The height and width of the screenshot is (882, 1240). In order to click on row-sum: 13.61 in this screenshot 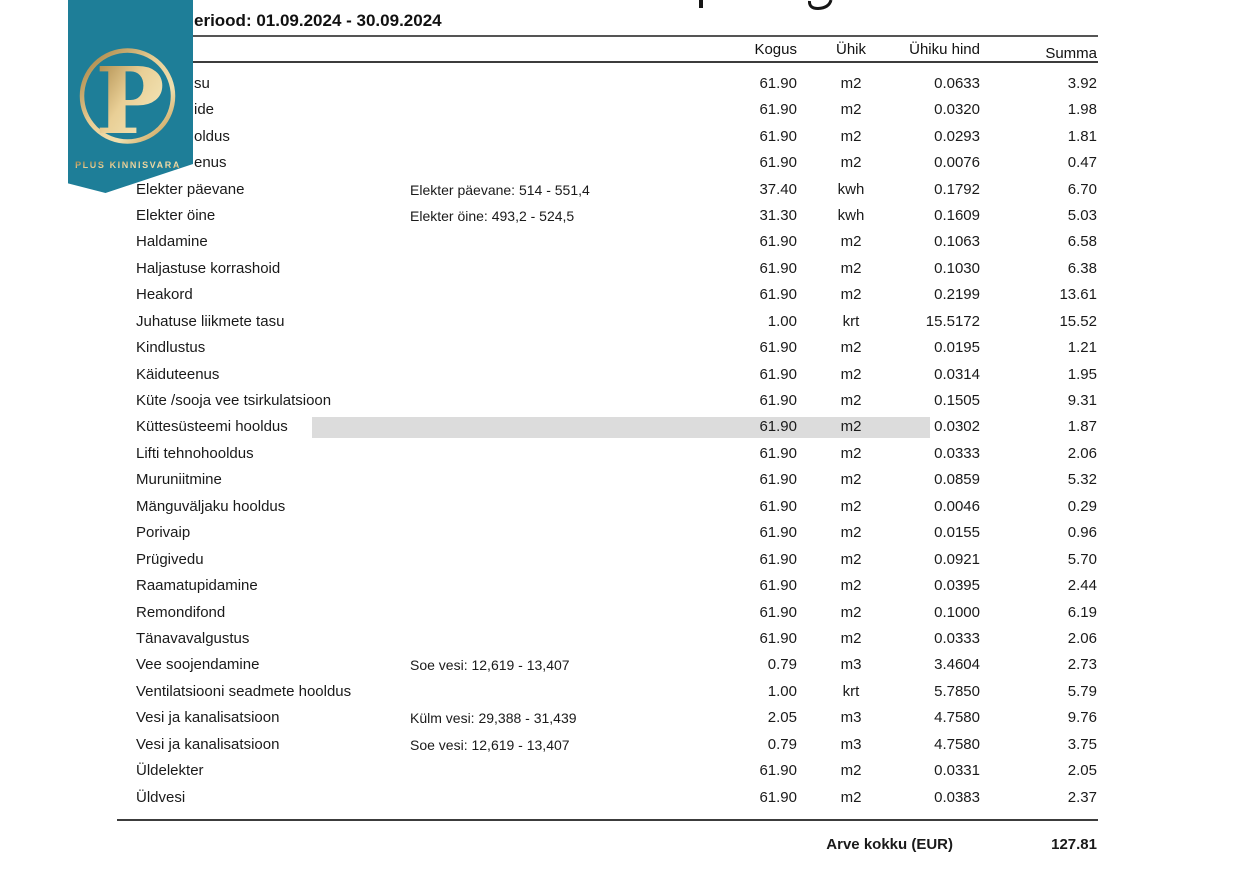, I will do `click(1078, 295)`.